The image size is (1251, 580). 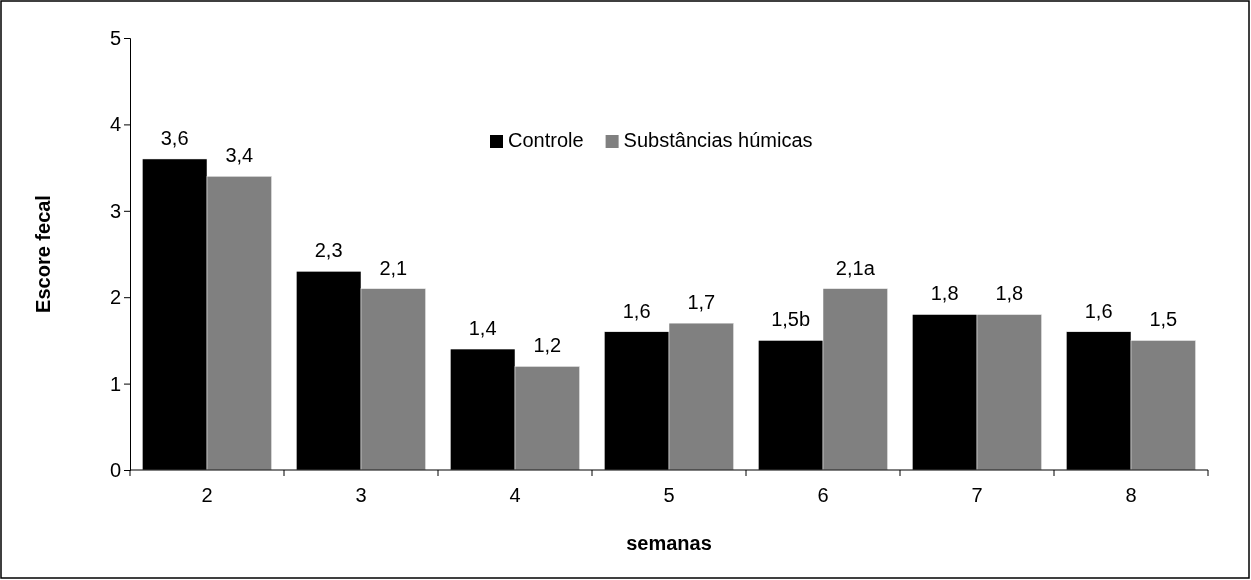 What do you see at coordinates (43, 254) in the screenshot?
I see `y-axis-title: Escore fecal` at bounding box center [43, 254].